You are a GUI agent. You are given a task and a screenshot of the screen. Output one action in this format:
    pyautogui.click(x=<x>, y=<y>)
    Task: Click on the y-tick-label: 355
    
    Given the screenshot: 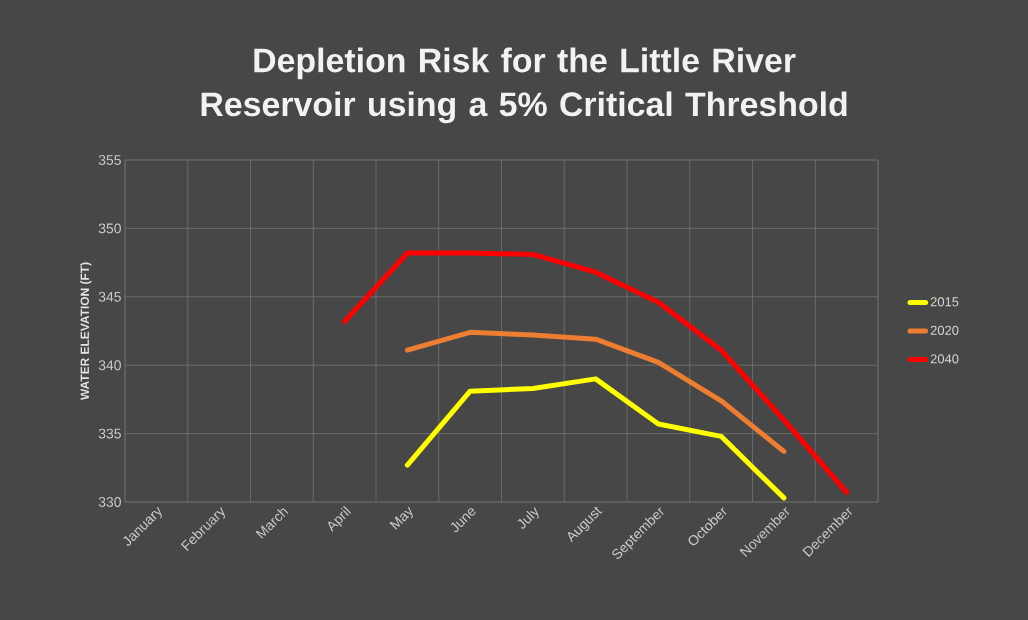 What is the action you would take?
    pyautogui.click(x=109, y=160)
    